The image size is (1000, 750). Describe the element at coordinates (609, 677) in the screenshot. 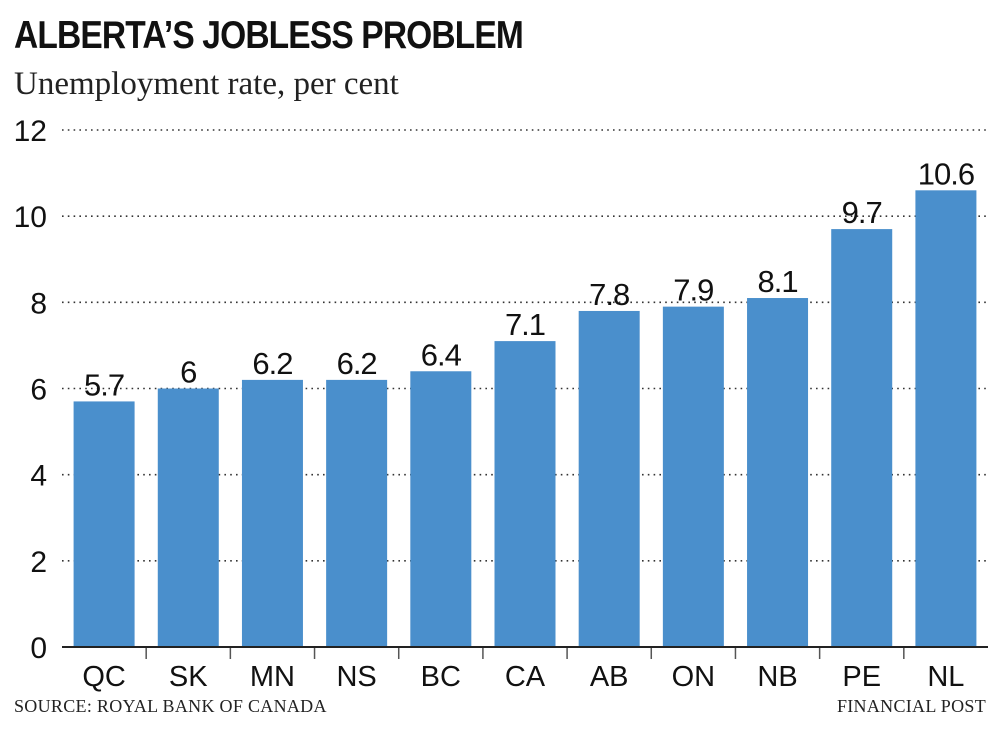

I see `x-tick-label: AB` at that location.